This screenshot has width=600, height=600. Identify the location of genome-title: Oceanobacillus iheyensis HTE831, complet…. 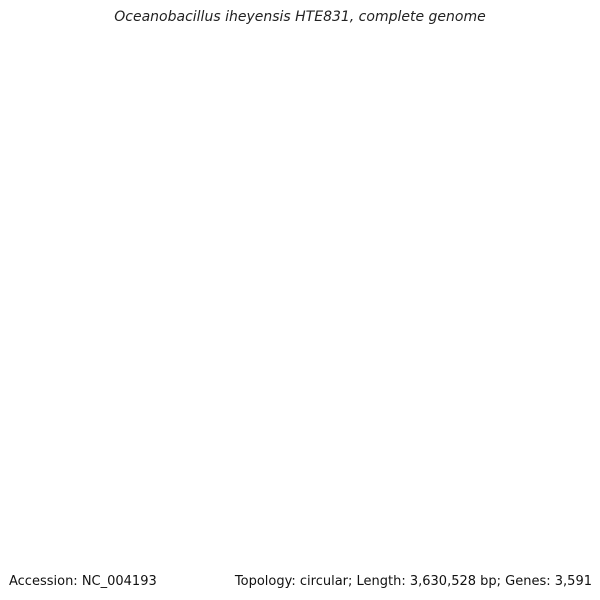
(300, 17).